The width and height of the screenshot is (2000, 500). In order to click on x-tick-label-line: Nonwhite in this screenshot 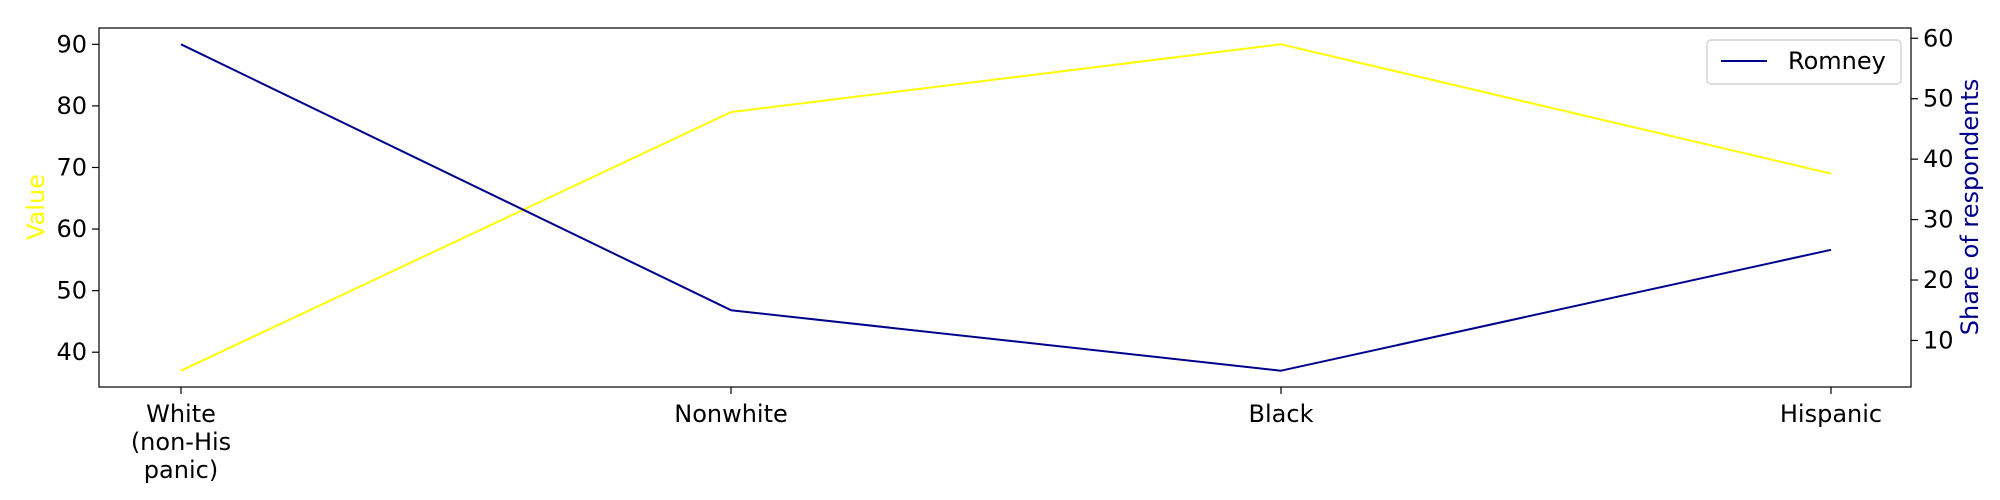, I will do `click(731, 414)`.